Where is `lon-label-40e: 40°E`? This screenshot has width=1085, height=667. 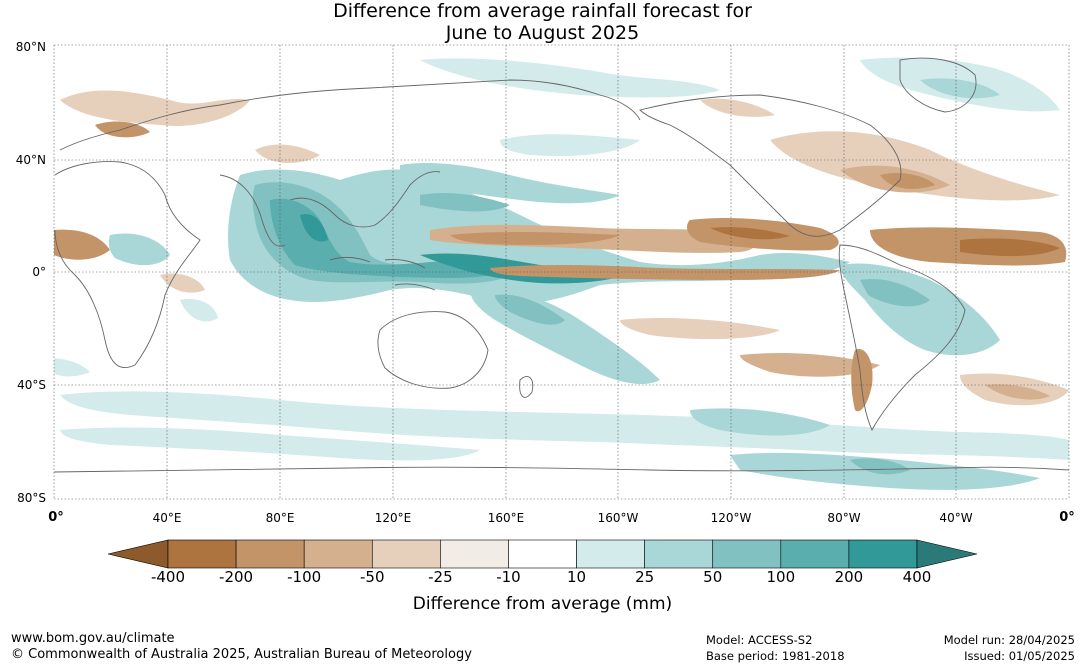
lon-label-40e: 40°E is located at coordinates (167, 518).